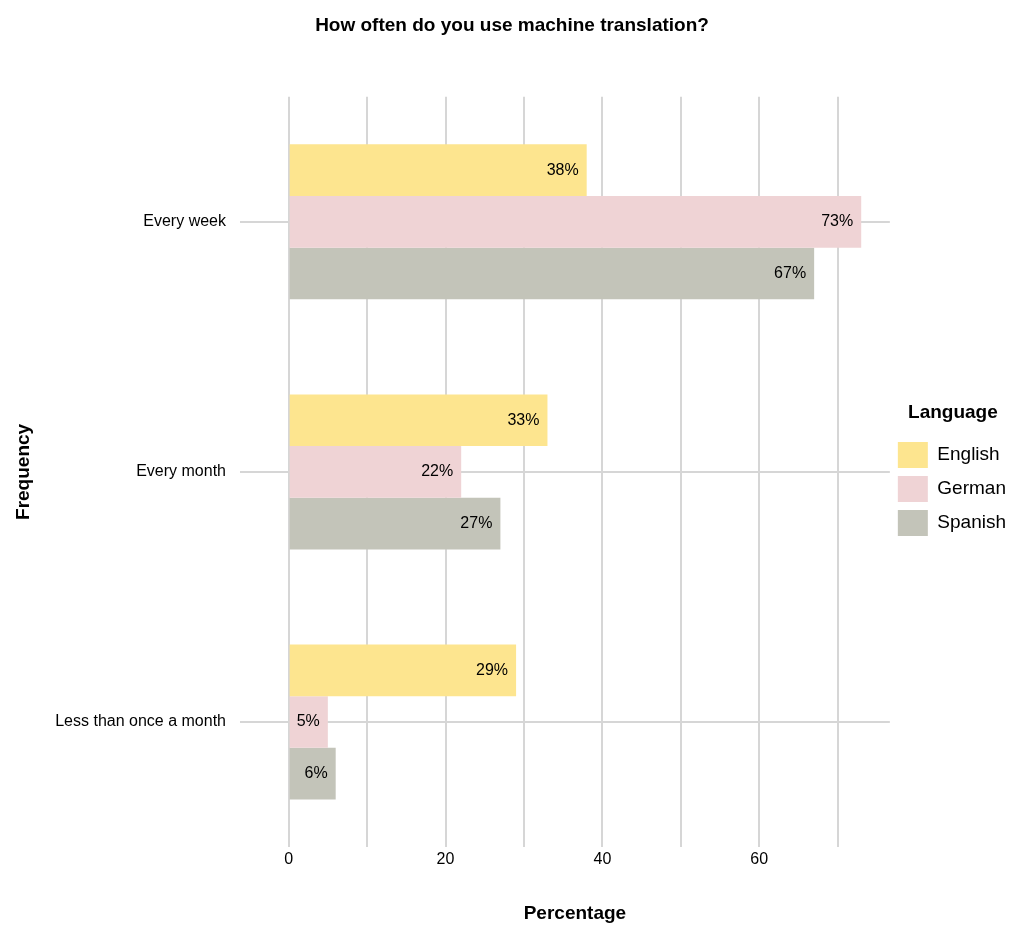  What do you see at coordinates (968, 454) in the screenshot?
I see `legend-label: English` at bounding box center [968, 454].